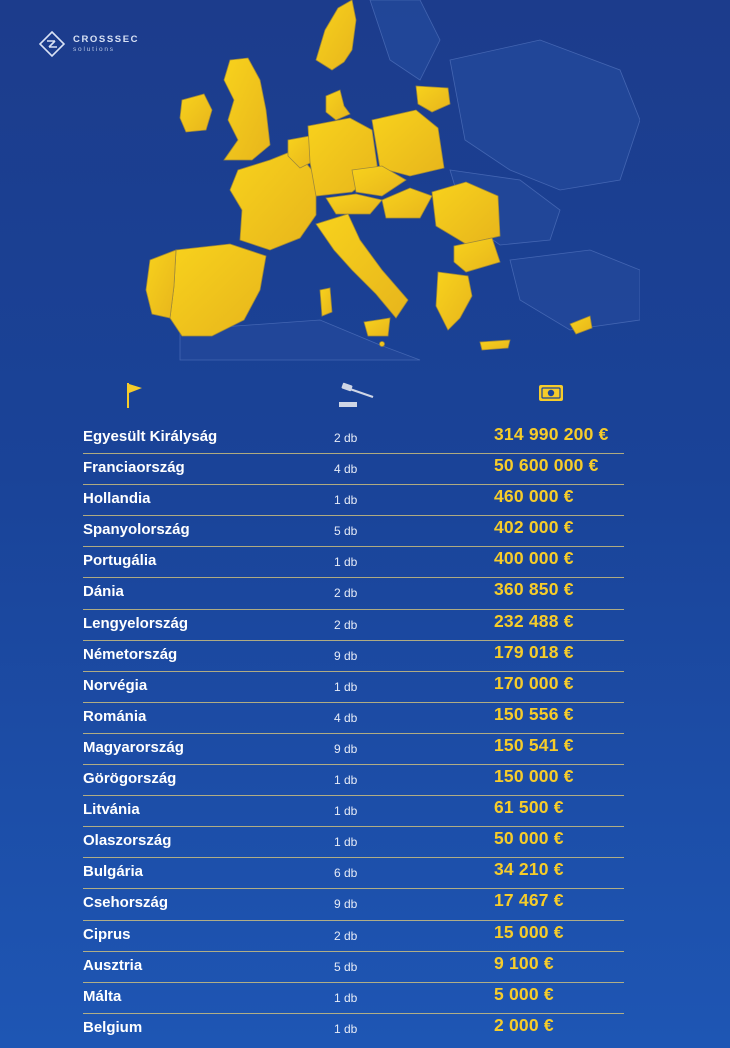 This screenshot has width=730, height=1048. Describe the element at coordinates (113, 965) in the screenshot. I see `country-name: Ausztria` at that location.